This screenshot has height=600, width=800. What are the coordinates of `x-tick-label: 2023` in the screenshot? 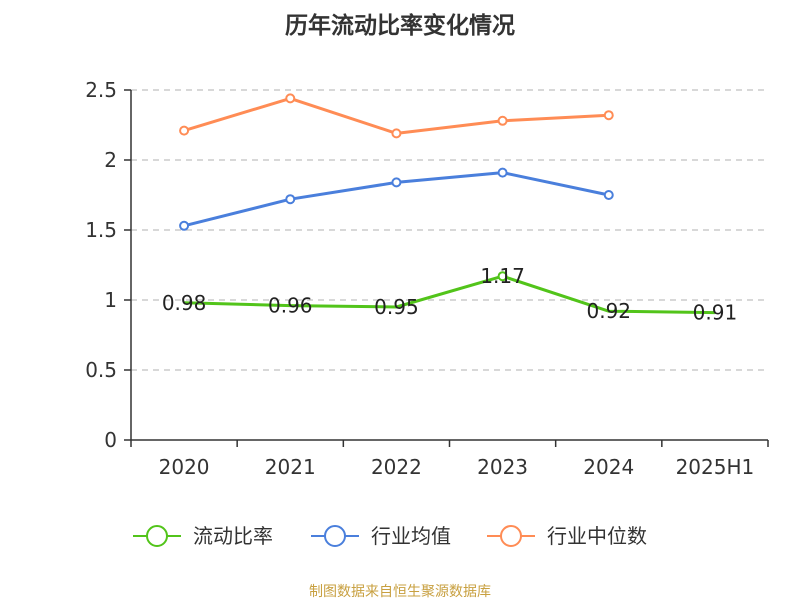 It's located at (502, 467).